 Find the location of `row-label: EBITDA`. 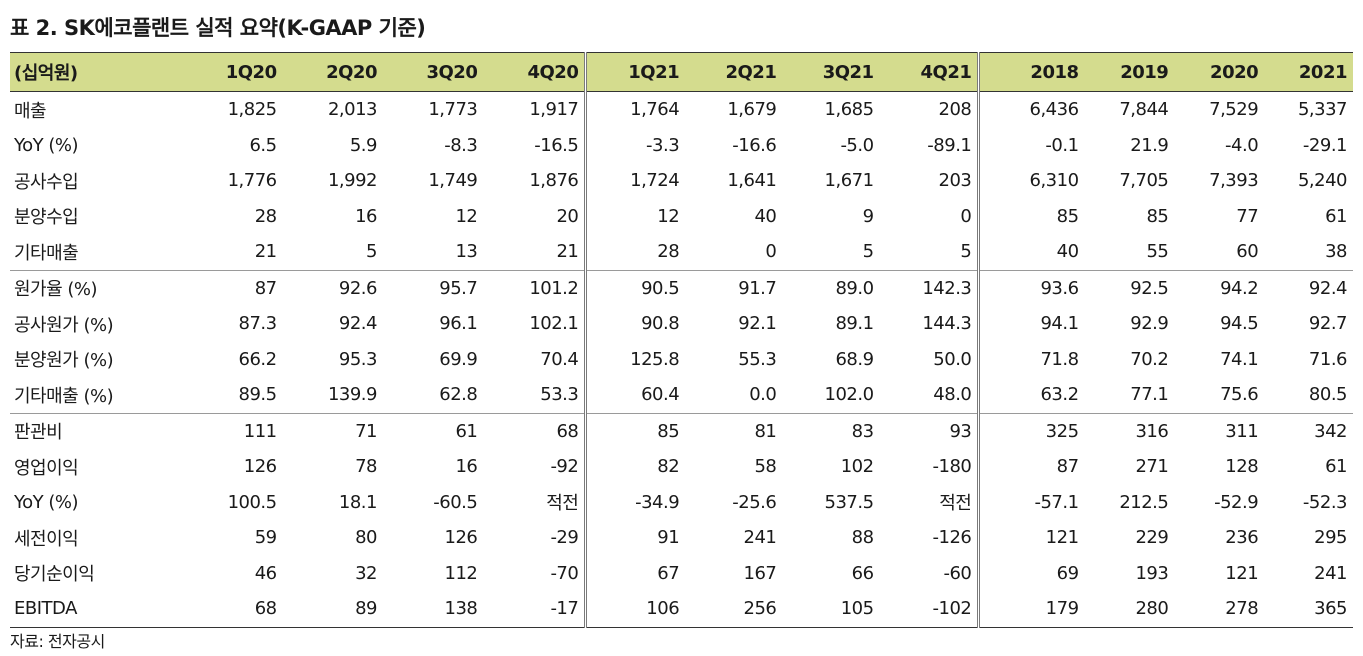

row-label: EBITDA is located at coordinates (100, 609).